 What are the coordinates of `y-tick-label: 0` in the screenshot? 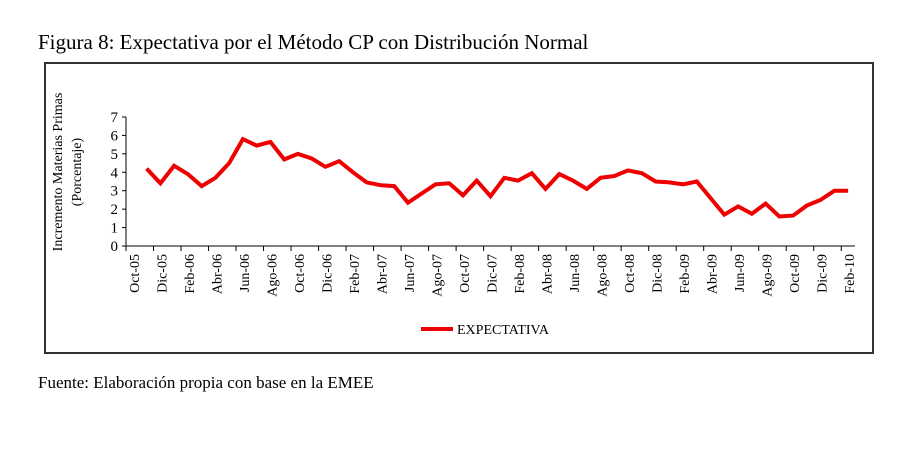 It's located at (115, 247).